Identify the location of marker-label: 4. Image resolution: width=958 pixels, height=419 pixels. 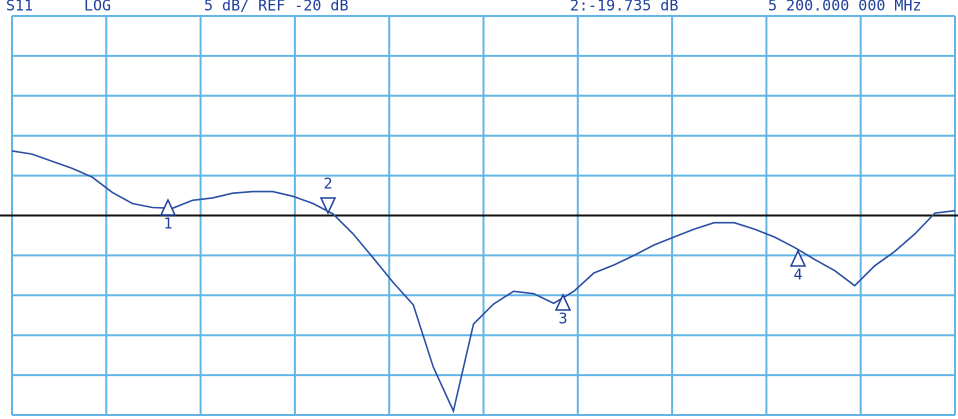
(797, 275).